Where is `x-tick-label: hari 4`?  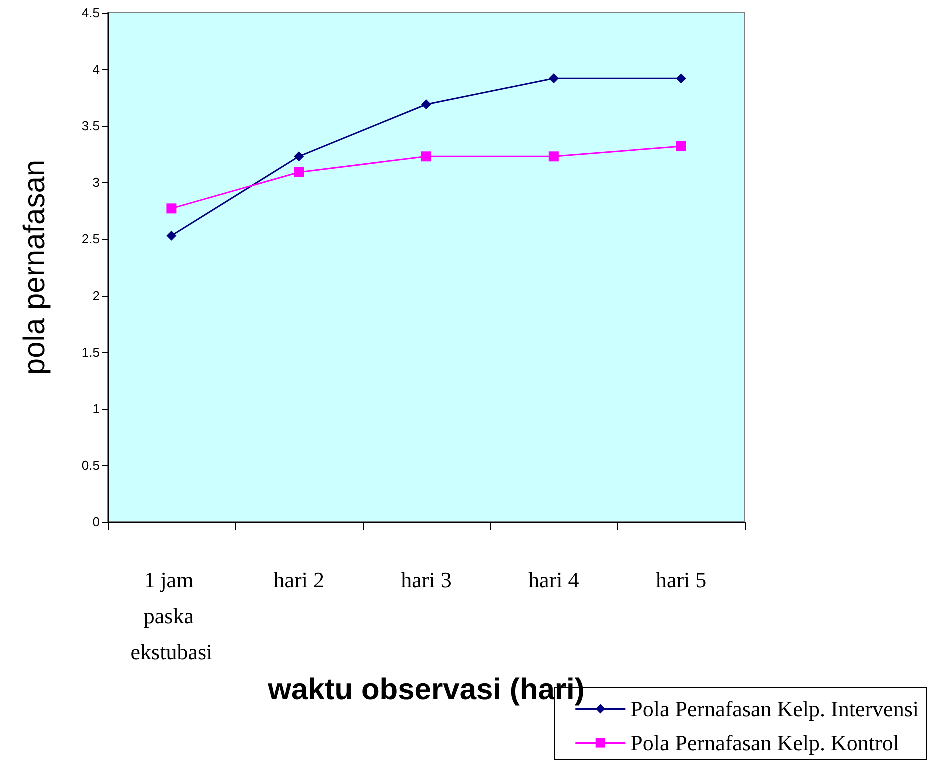 x-tick-label: hari 4 is located at coordinates (554, 580).